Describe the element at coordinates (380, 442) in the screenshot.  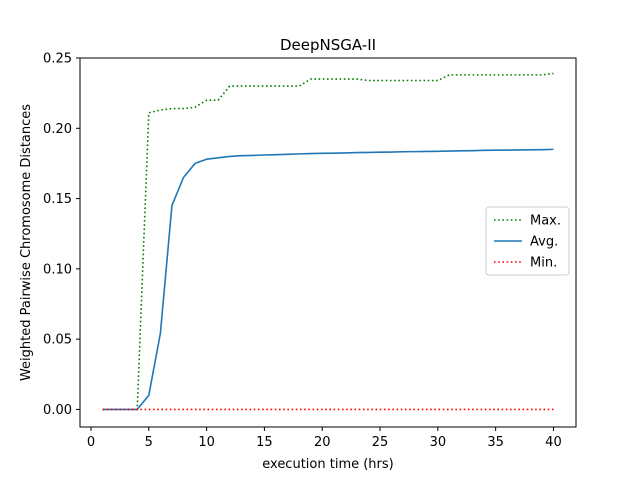
I see `x-tick-label: 25` at that location.